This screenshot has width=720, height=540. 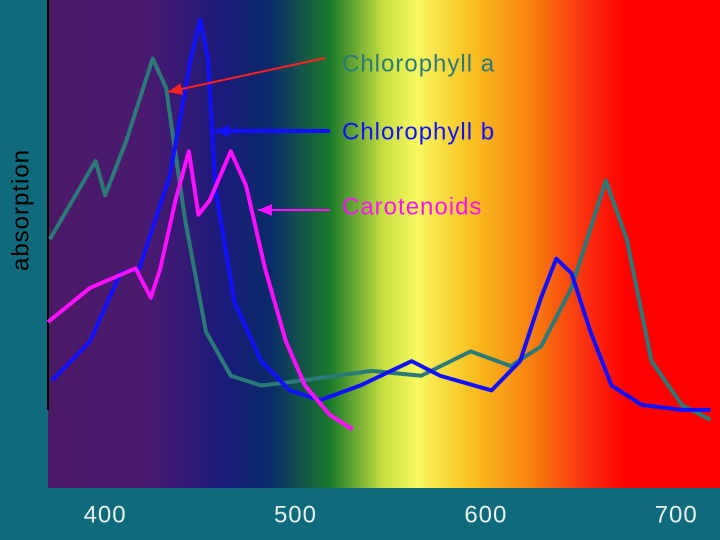 What do you see at coordinates (418, 63) in the screenshot?
I see `series-label: Chlorophyll a` at bounding box center [418, 63].